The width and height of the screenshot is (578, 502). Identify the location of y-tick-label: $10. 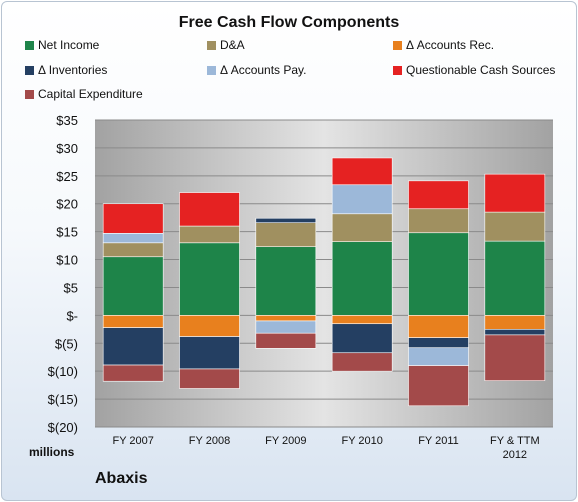
(67, 260).